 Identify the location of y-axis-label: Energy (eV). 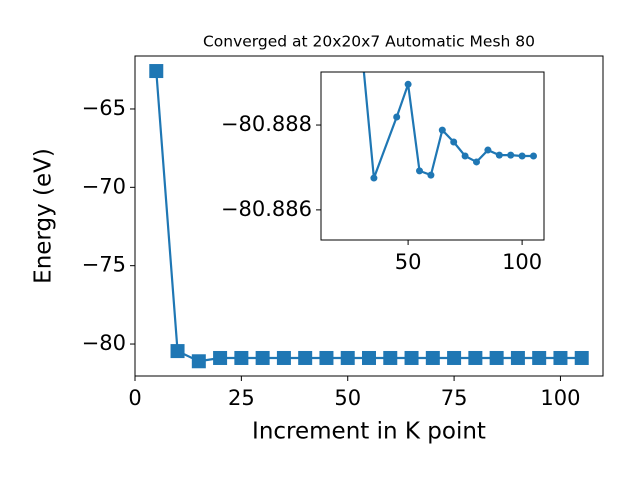
(44, 216).